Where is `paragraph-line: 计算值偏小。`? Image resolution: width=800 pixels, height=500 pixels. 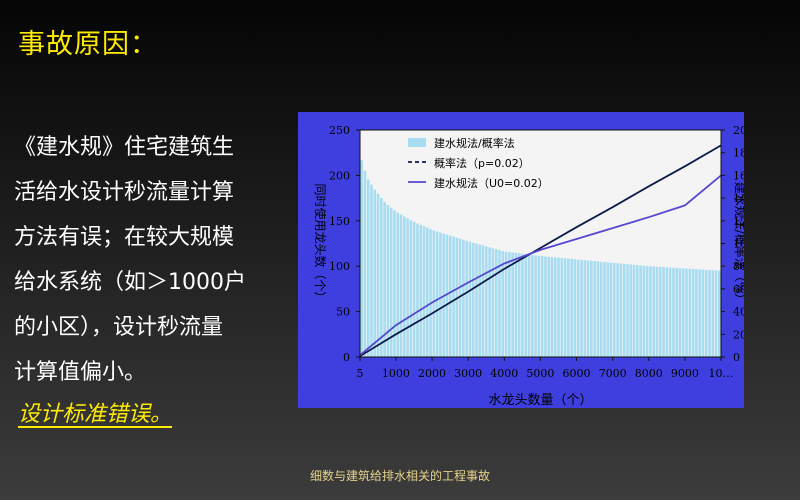 paragraph-line: 计算值偏小。 is located at coordinates (80, 372).